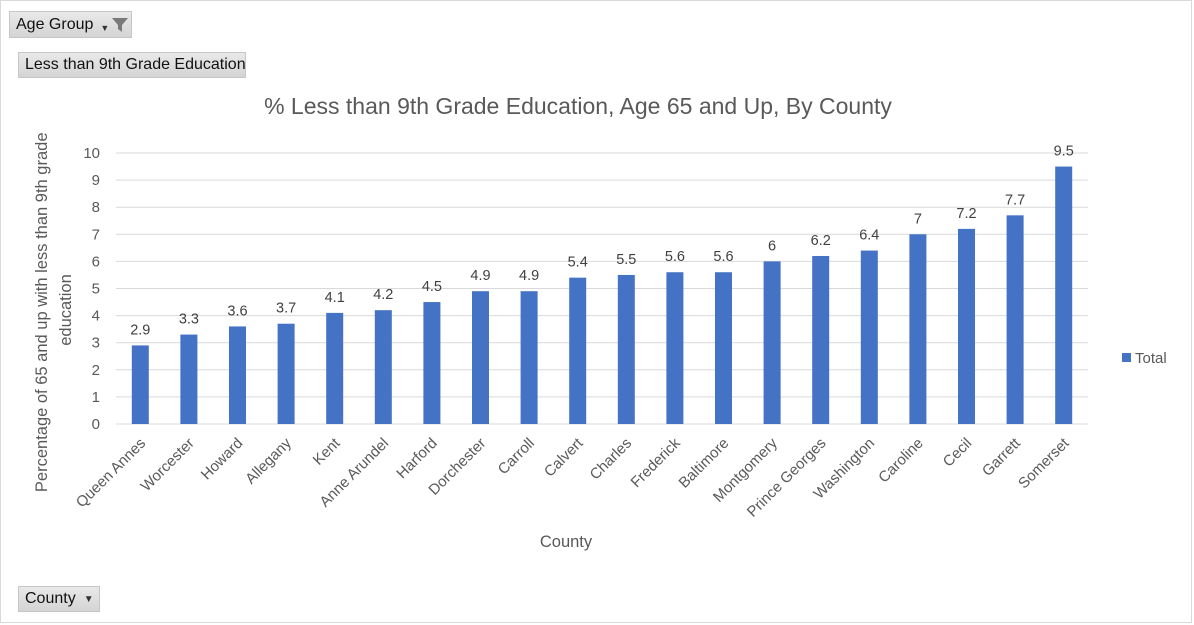 This screenshot has width=1194, height=625. What do you see at coordinates (96, 397) in the screenshot?
I see `y-tick-label: 1` at bounding box center [96, 397].